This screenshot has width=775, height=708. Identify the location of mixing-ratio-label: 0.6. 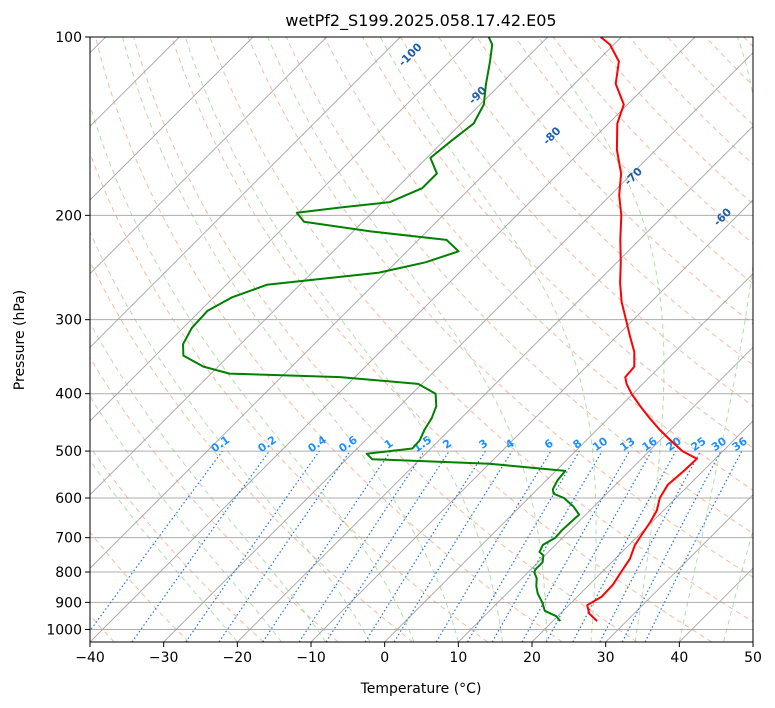
(348, 444).